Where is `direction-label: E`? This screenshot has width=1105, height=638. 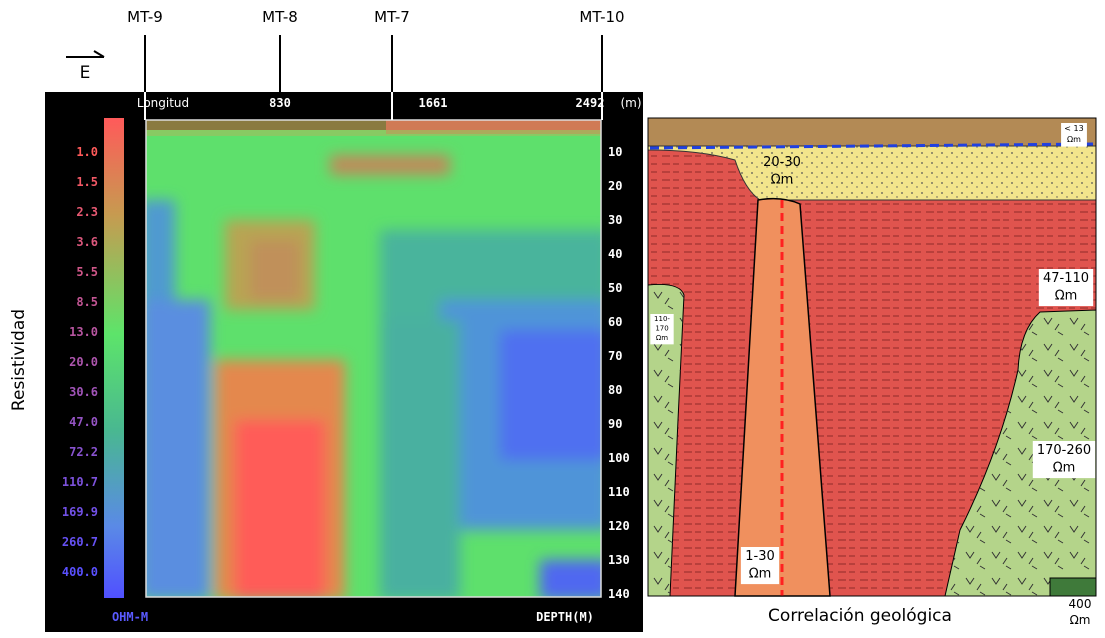
direction-label: E is located at coordinates (85, 73).